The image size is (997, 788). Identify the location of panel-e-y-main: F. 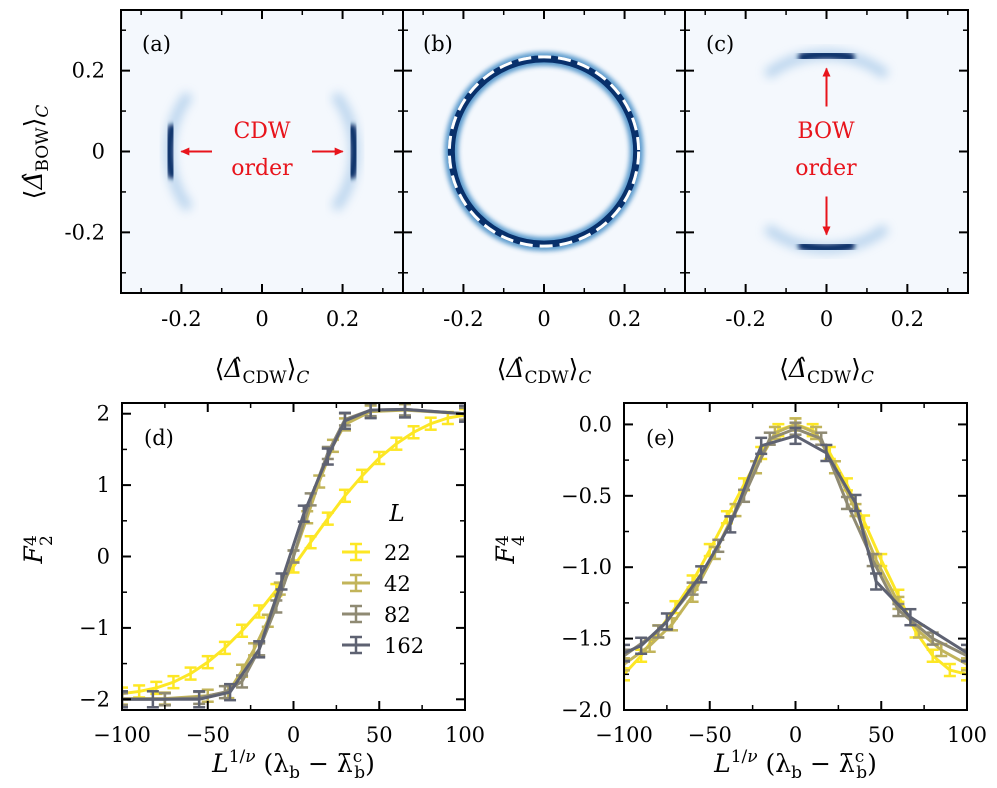
(505, 555).